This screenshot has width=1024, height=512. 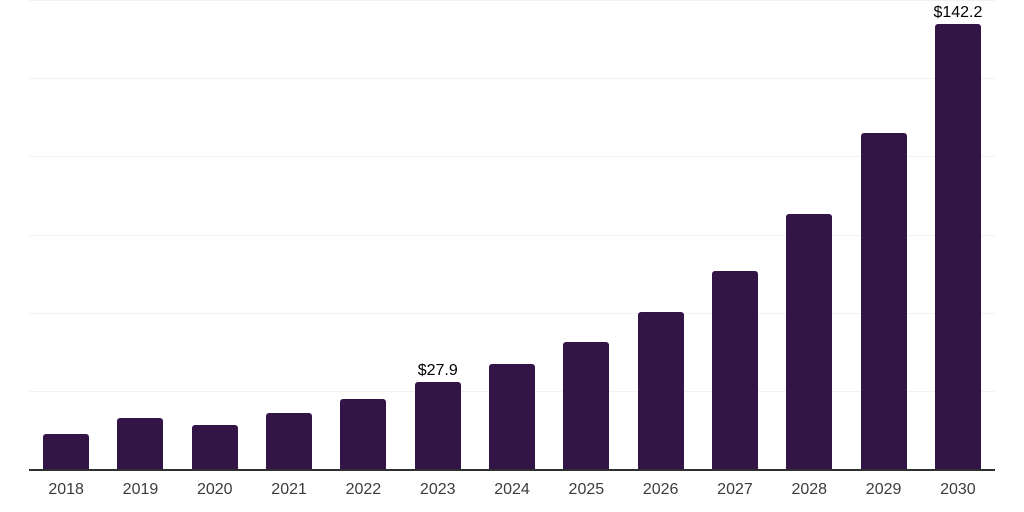 What do you see at coordinates (735, 489) in the screenshot?
I see `x-tick-label: 2027` at bounding box center [735, 489].